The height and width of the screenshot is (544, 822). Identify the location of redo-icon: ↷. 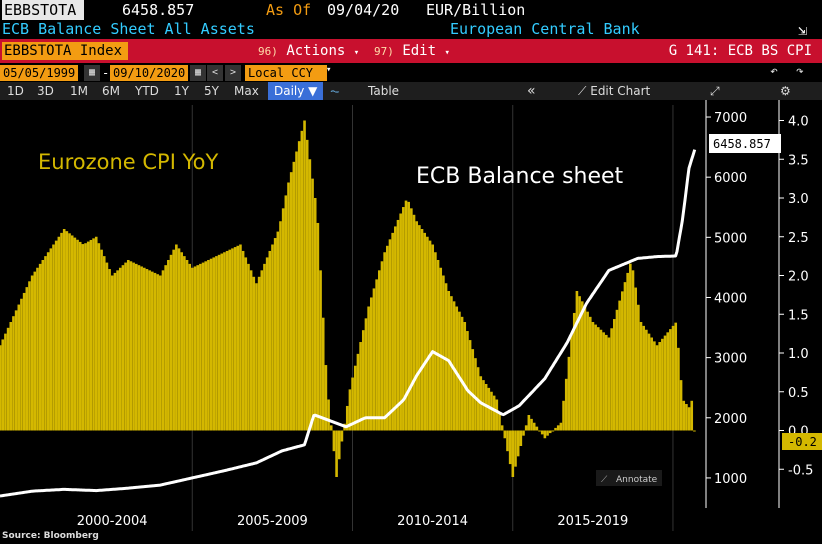
(800, 71).